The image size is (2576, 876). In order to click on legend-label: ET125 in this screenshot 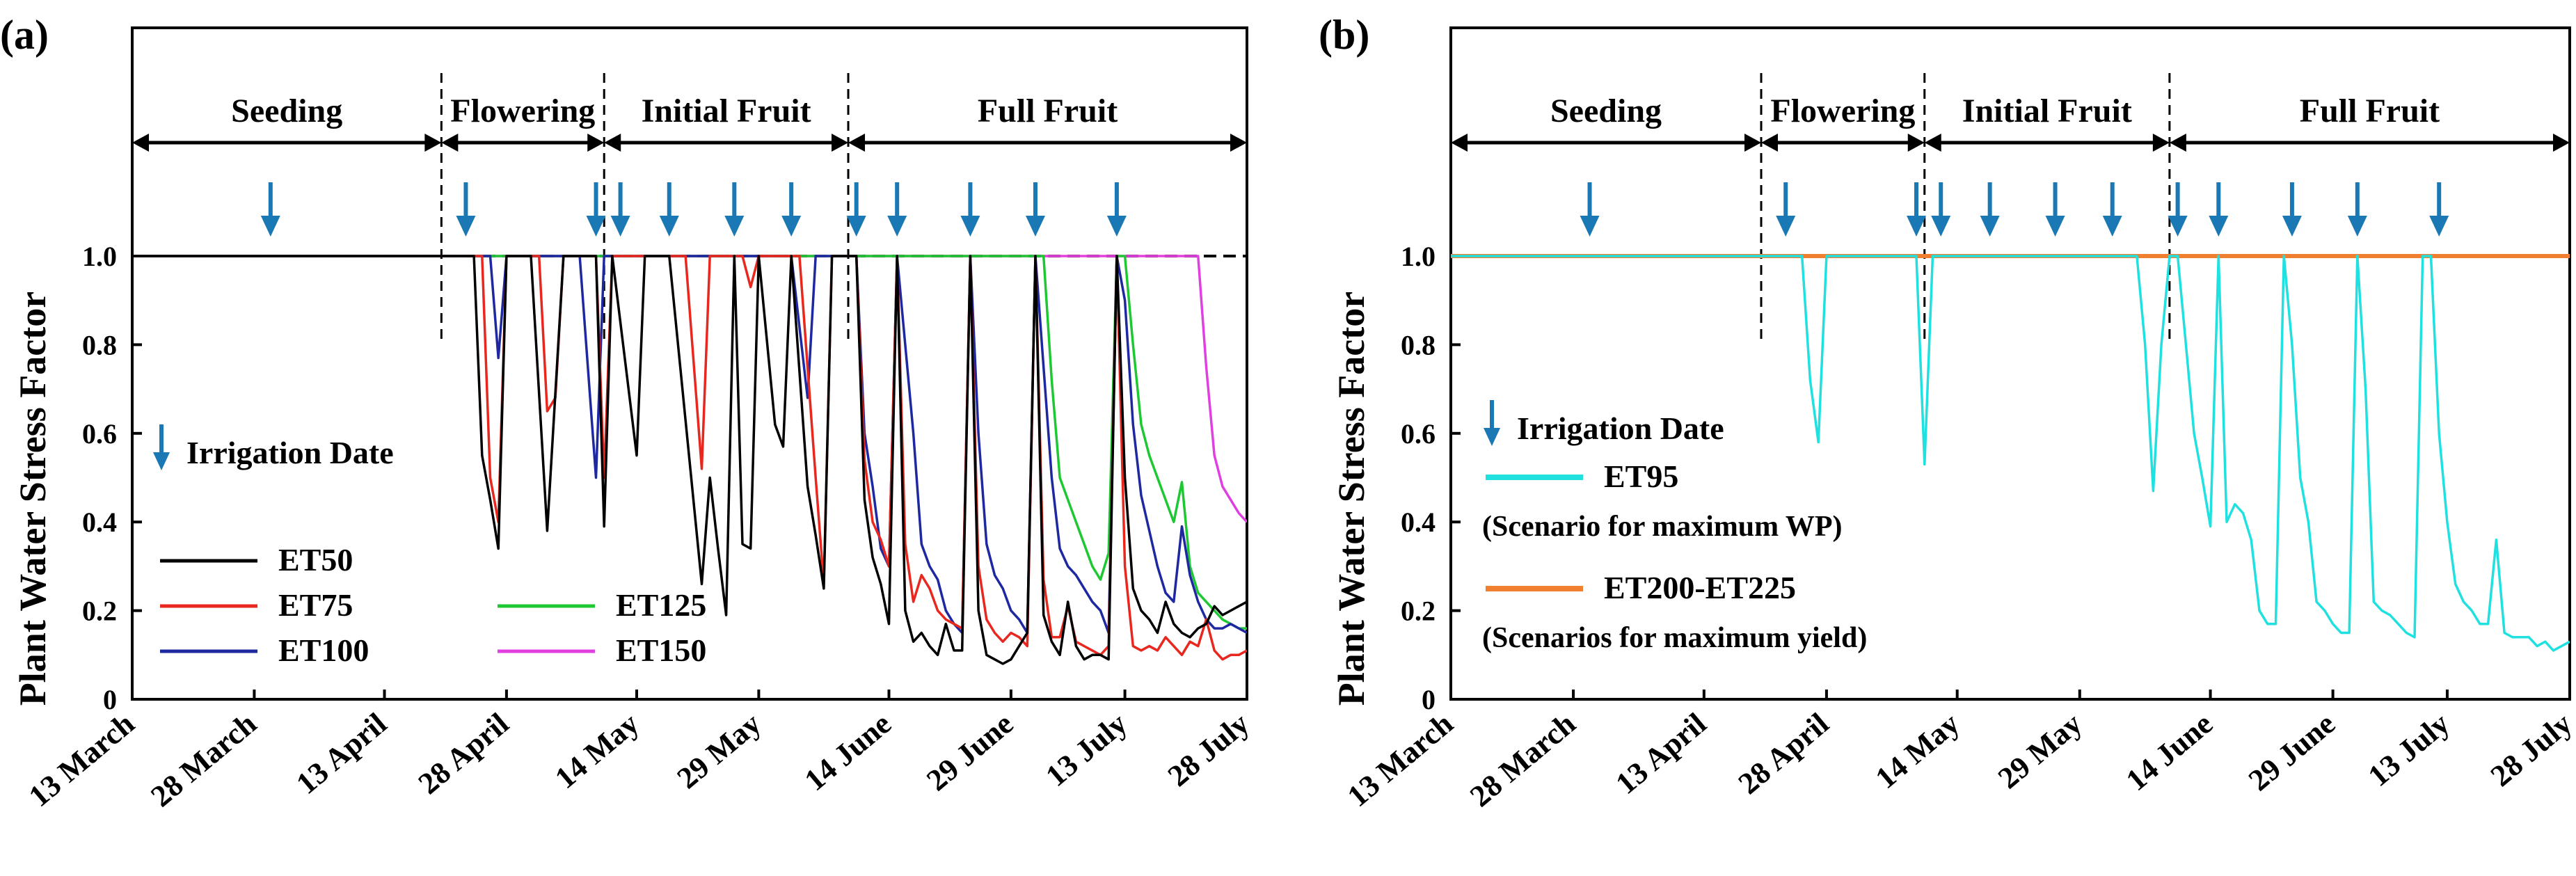, I will do `click(661, 605)`.